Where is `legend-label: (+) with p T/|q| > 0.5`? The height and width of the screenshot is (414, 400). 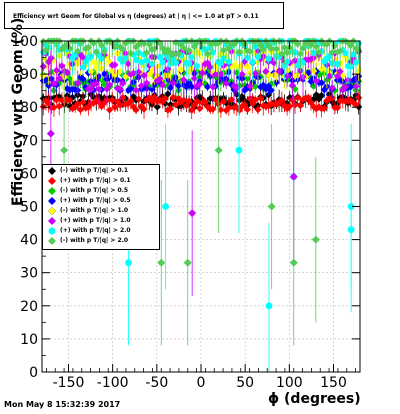 legend-label: (+) with p T/|q| > 0.5 is located at coordinates (95, 200).